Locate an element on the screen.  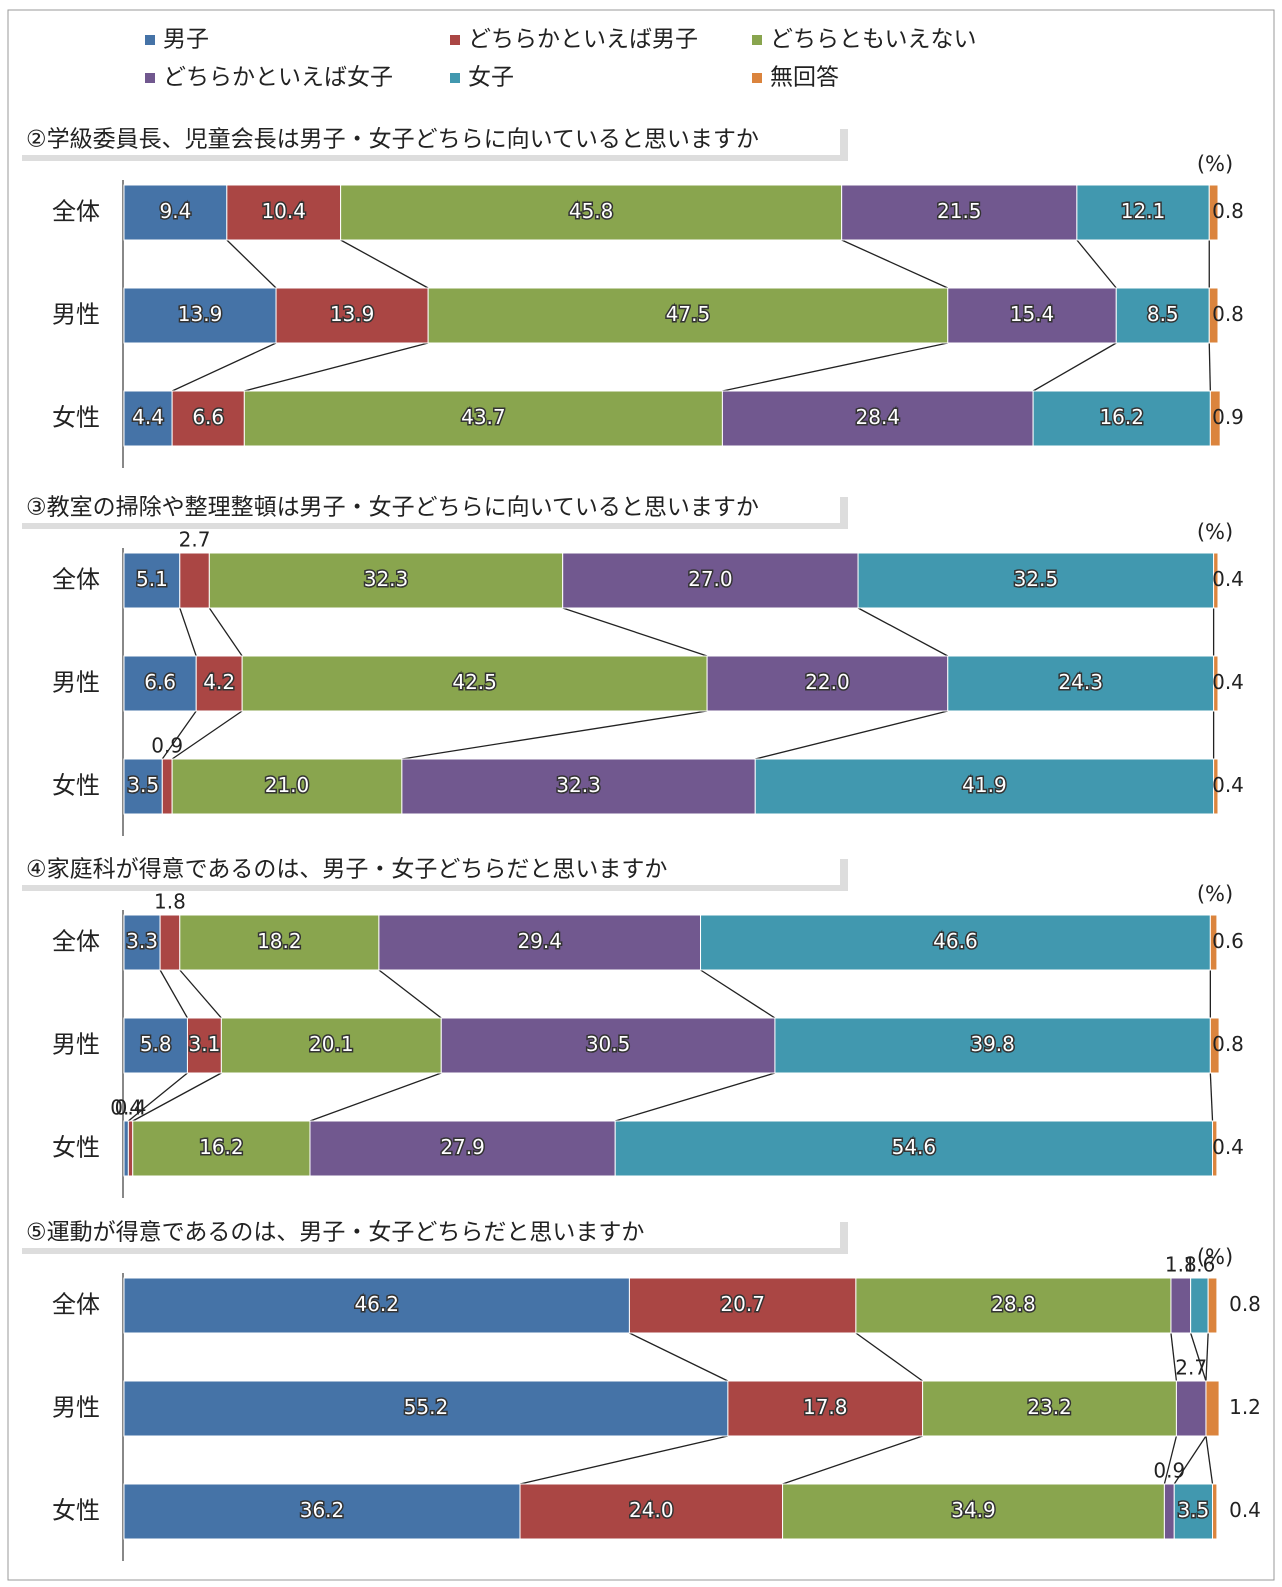
value-label: 3.1 is located at coordinates (205, 1044).